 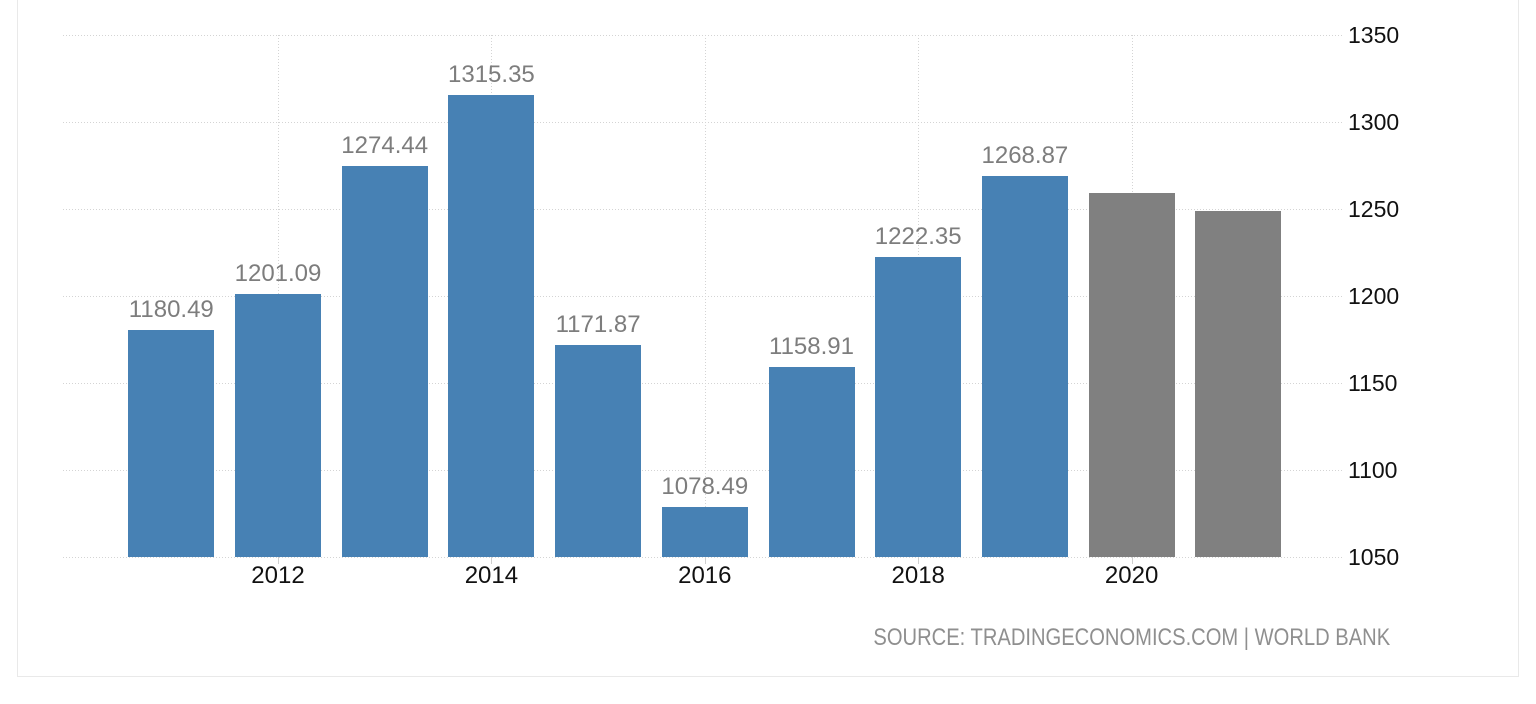 I want to click on y-axis-label-1200: 1200, so click(x=1374, y=296).